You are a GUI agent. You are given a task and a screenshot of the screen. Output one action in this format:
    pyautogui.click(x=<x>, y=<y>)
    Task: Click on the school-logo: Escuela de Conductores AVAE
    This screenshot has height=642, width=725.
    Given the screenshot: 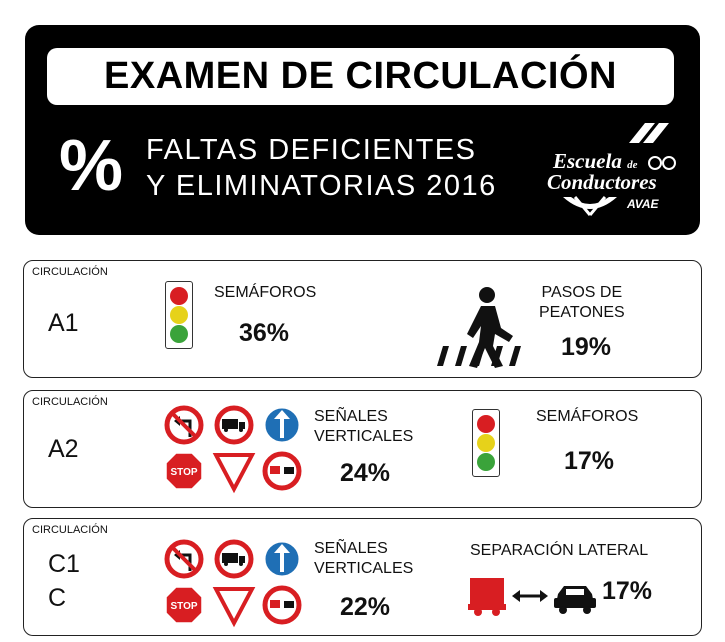 What is the action you would take?
    pyautogui.click(x=615, y=167)
    